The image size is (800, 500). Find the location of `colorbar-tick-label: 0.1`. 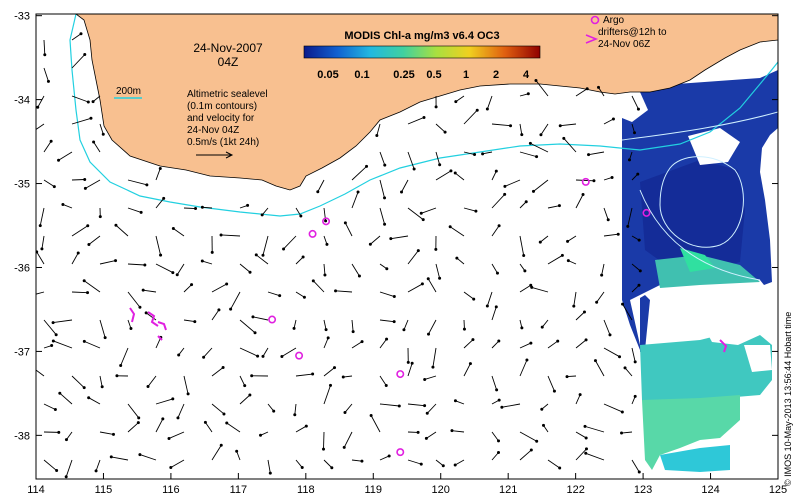

colorbar-tick-label: 0.1 is located at coordinates (361, 75).